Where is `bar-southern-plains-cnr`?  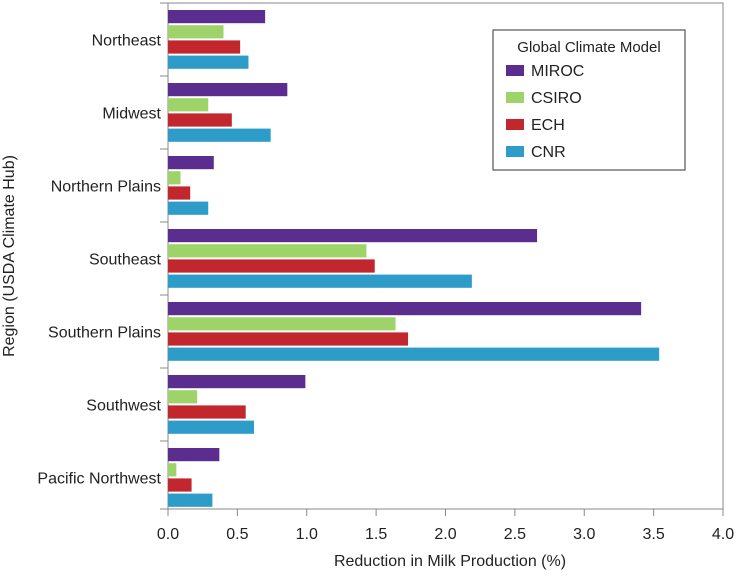 bar-southern-plains-cnr is located at coordinates (414, 354).